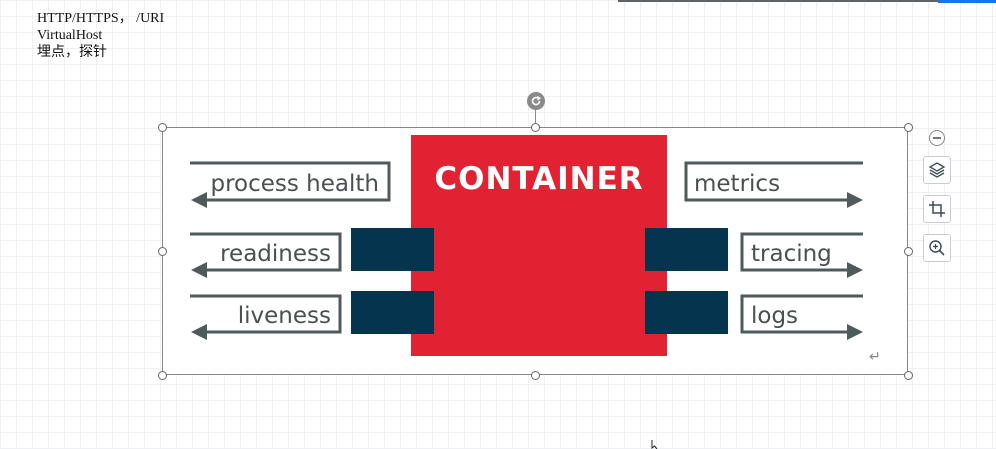  Describe the element at coordinates (875, 357) in the screenshot. I see `return-symbol: ↵` at that location.